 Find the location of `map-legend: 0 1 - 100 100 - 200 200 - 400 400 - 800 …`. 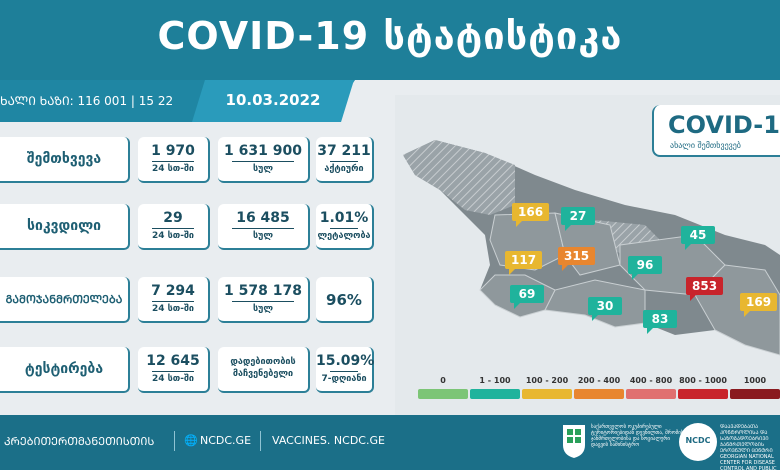

map-legend: 0 1 - 100 100 - 200 200 - 400 400 - 800 … is located at coordinates (599, 391).